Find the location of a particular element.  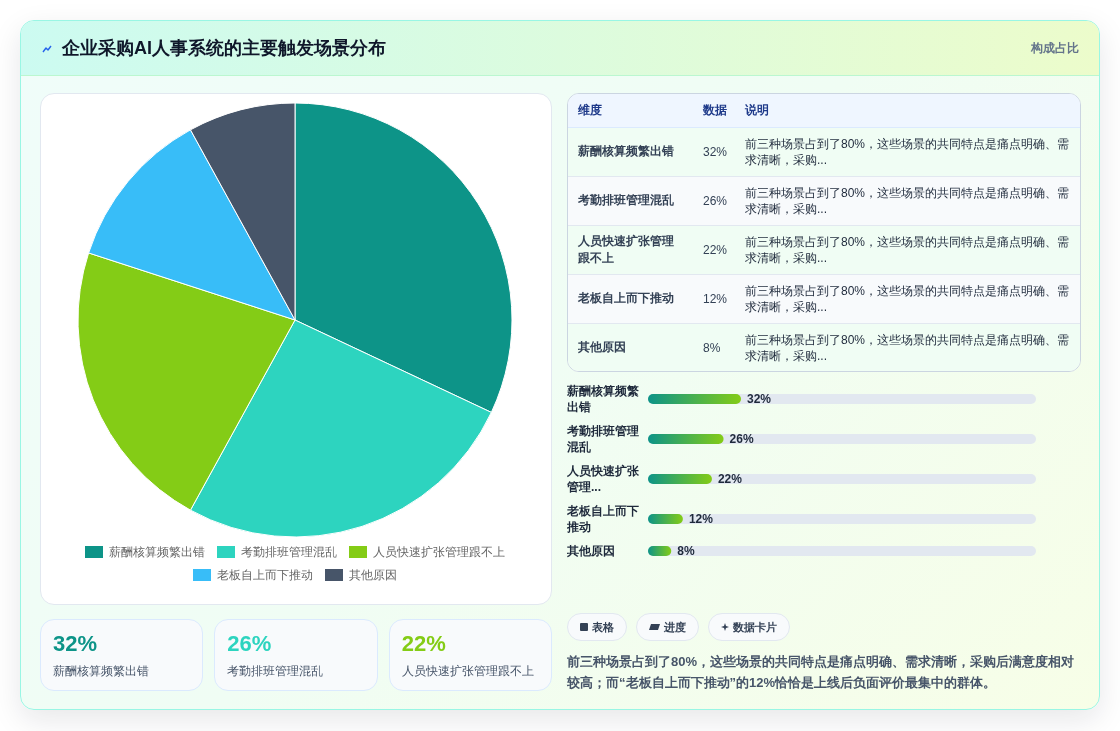

data-label: 32% is located at coordinates (759, 399).